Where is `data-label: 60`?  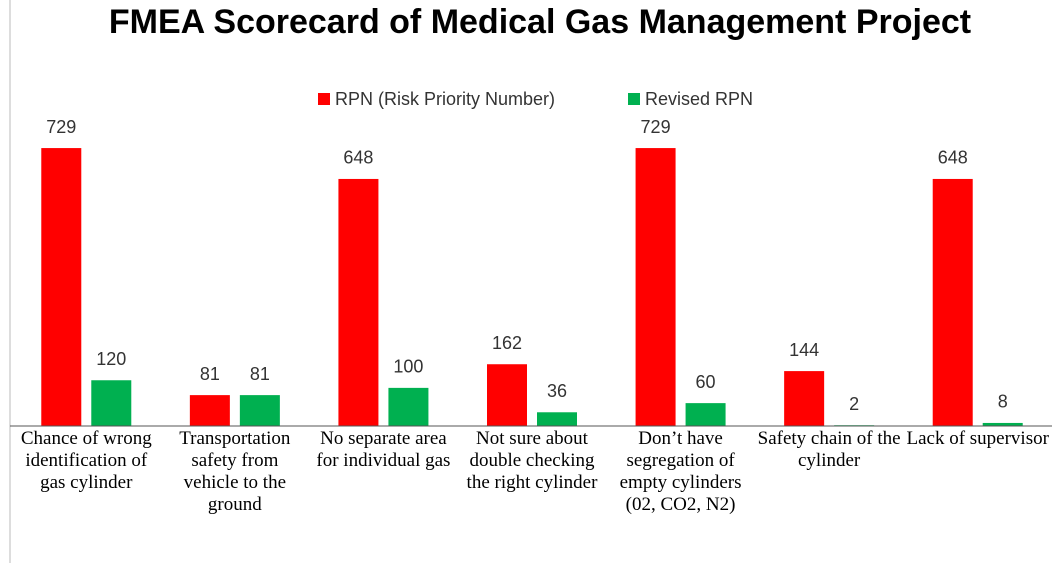
data-label: 60 is located at coordinates (706, 382).